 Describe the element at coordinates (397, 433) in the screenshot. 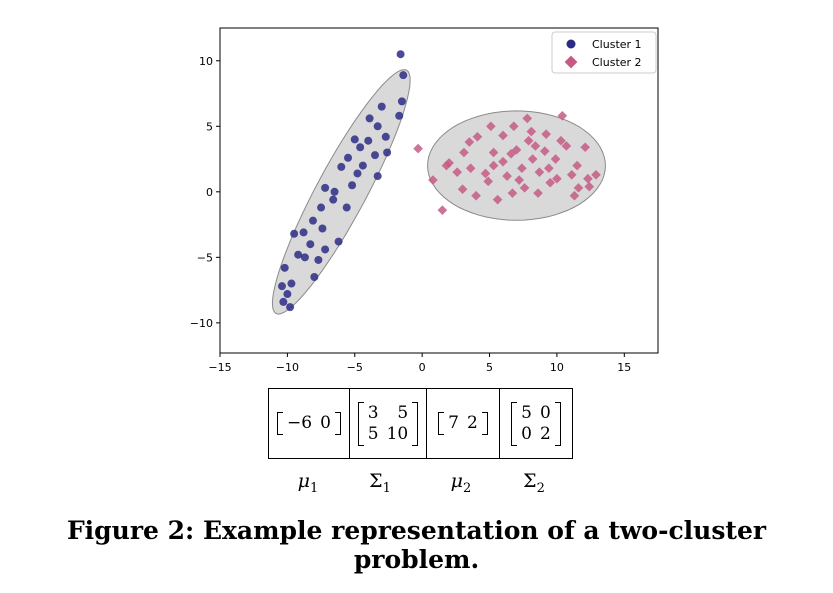

I see `matrix-entry: 10` at that location.